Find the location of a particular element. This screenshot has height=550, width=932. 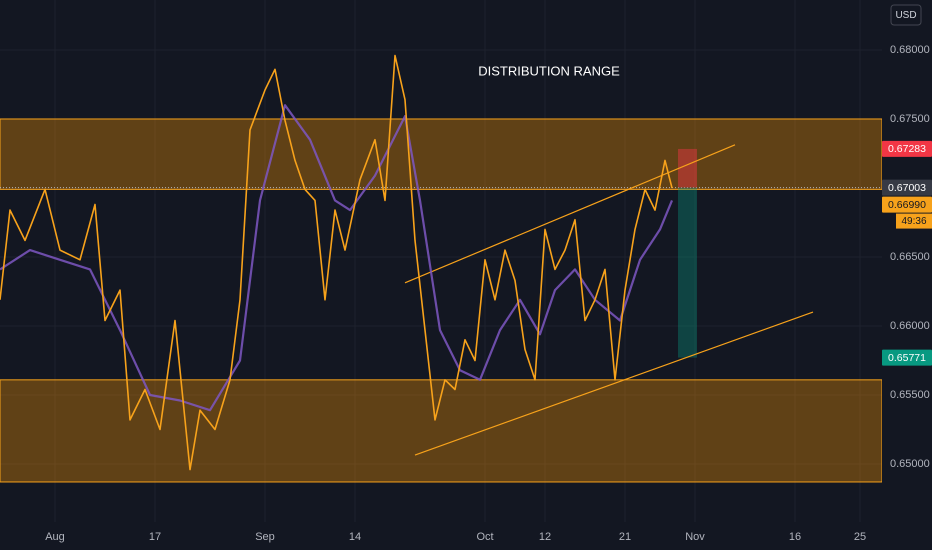

price-label: 0.67003 is located at coordinates (907, 188).